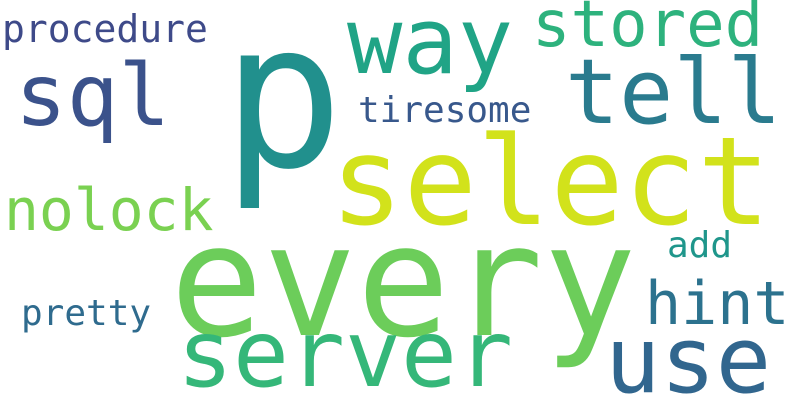  I want to click on word-stored: stored, so click(648, 31).